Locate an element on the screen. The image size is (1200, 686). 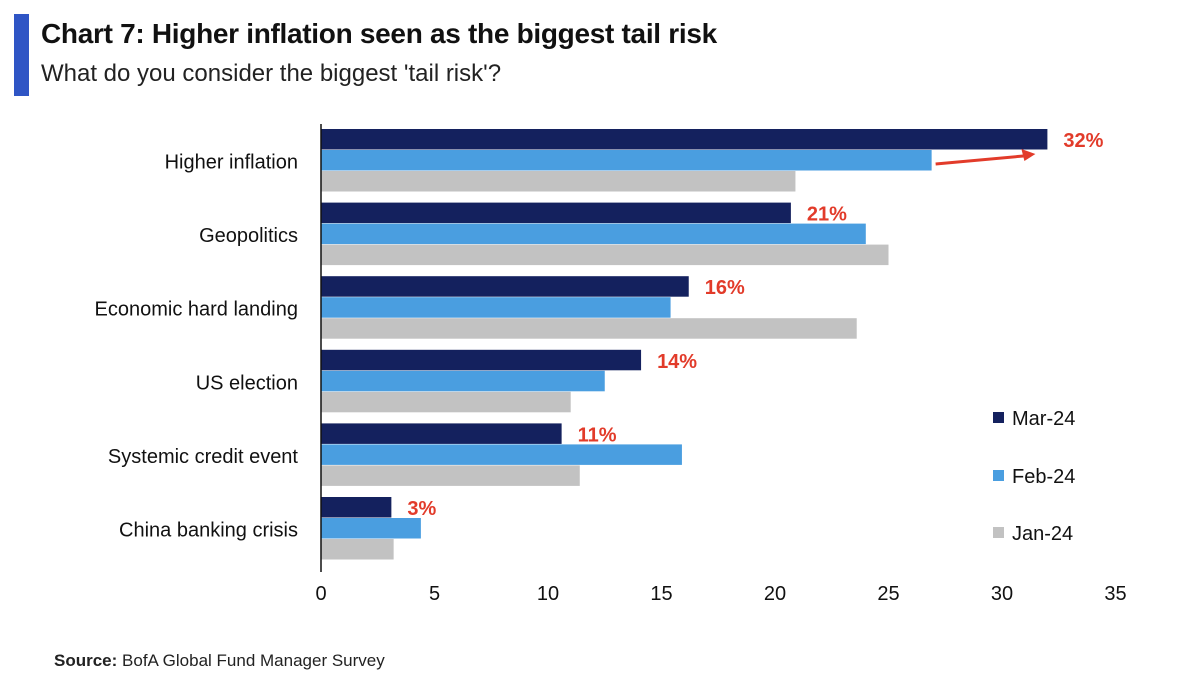
category-label: Systemic credit event is located at coordinates (203, 457).